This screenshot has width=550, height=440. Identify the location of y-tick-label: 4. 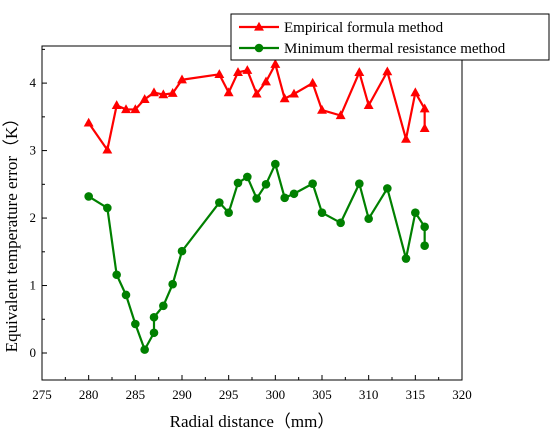
(33, 82).